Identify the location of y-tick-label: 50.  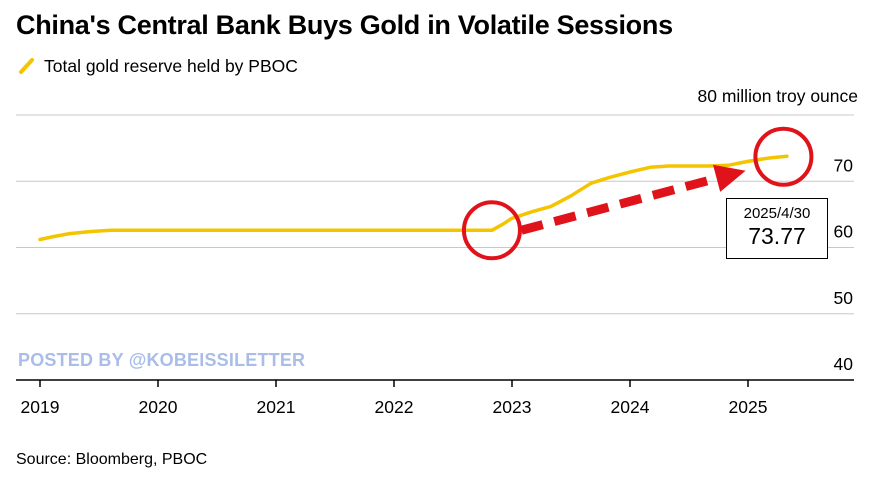
(844, 298).